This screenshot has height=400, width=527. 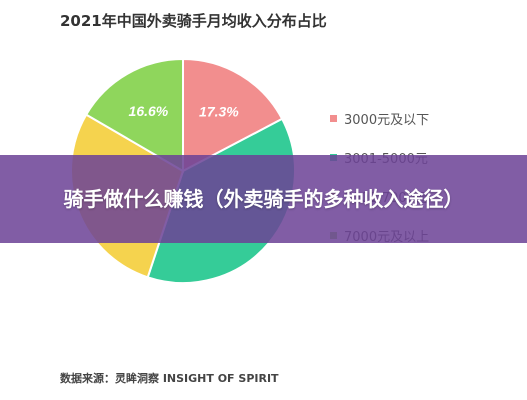 What do you see at coordinates (149, 111) in the screenshot?
I see `slice-label-3: 16.6%` at bounding box center [149, 111].